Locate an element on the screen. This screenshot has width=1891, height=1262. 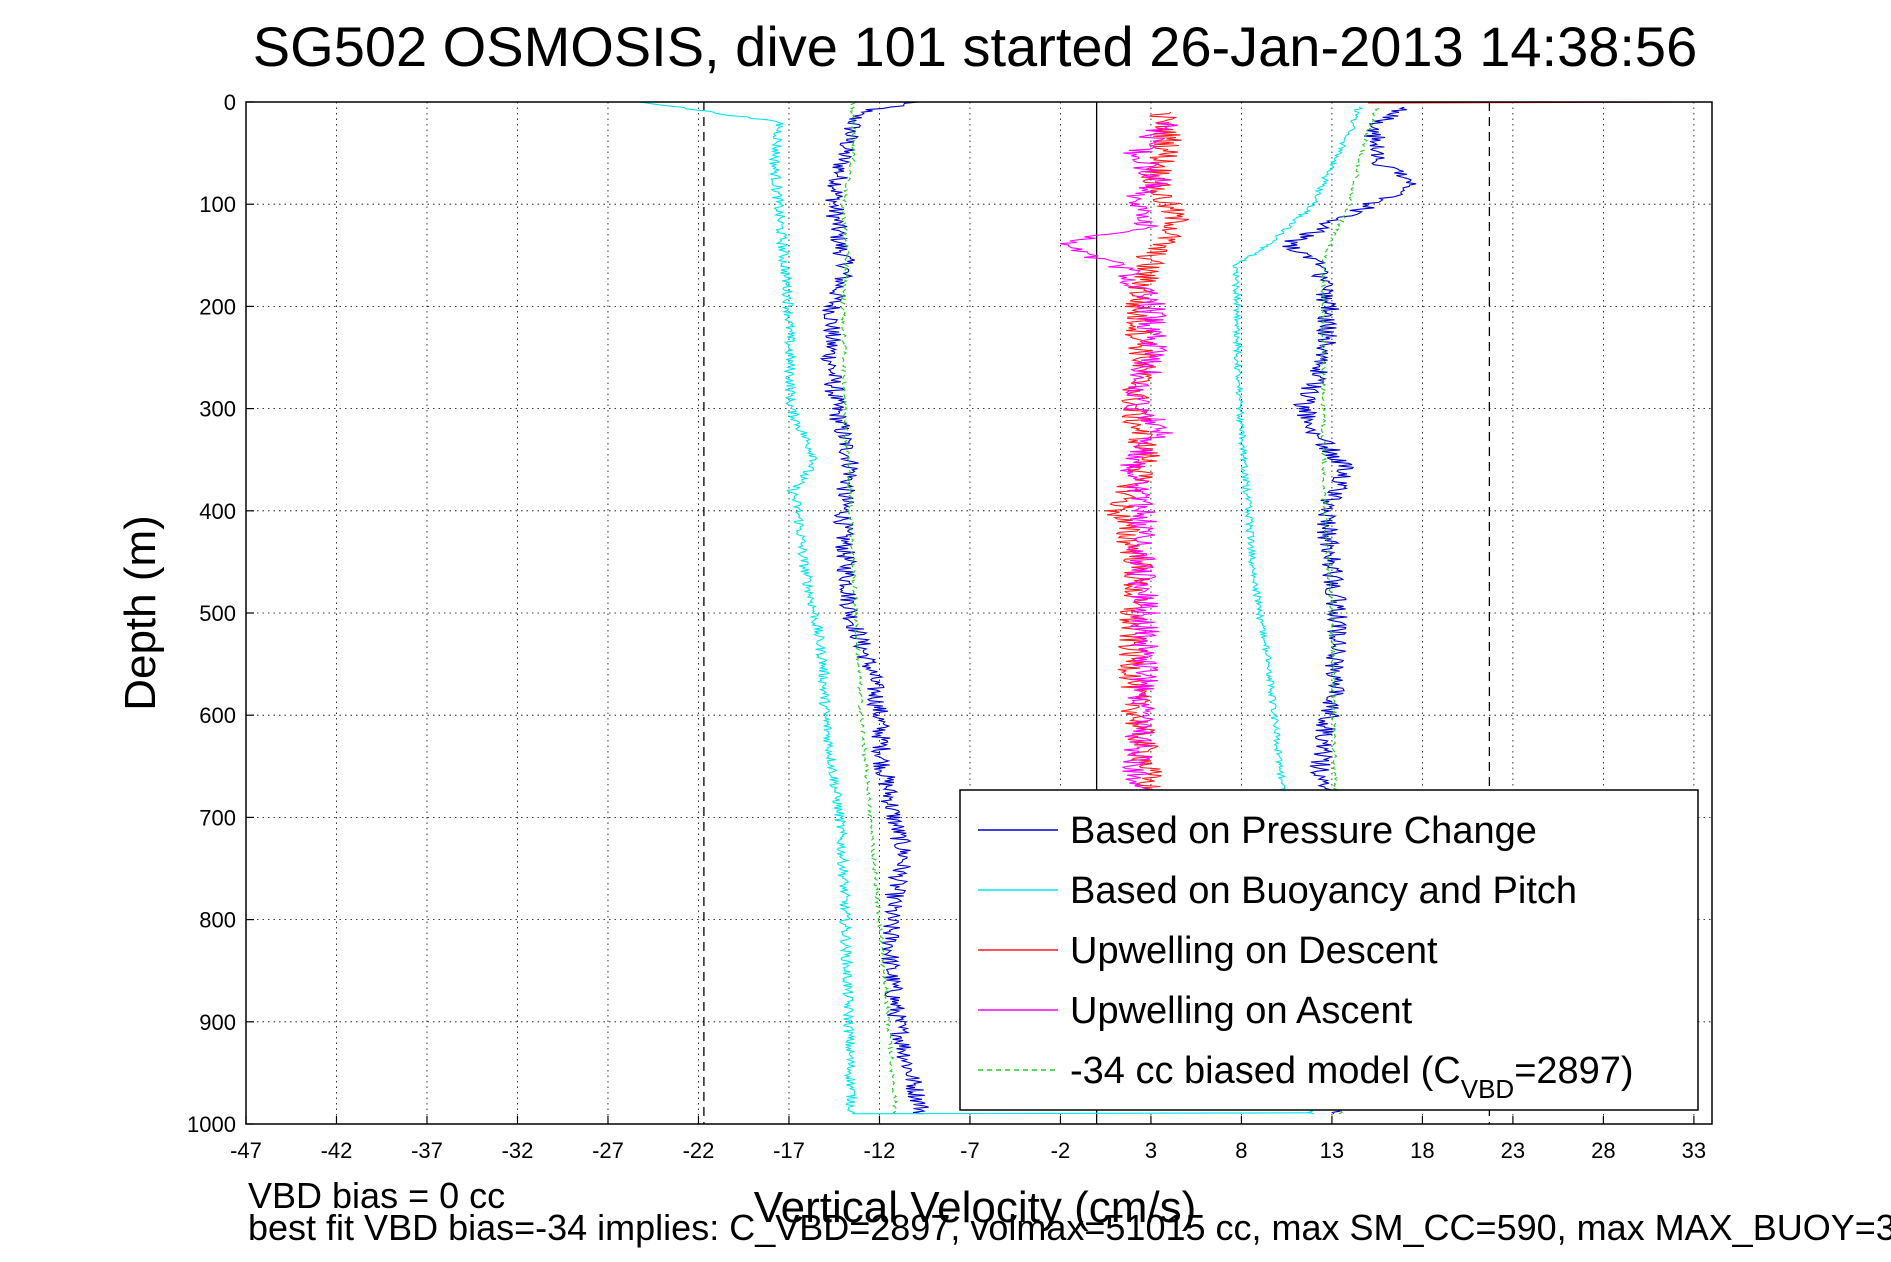
y-tick-label: 500 is located at coordinates (217, 613).